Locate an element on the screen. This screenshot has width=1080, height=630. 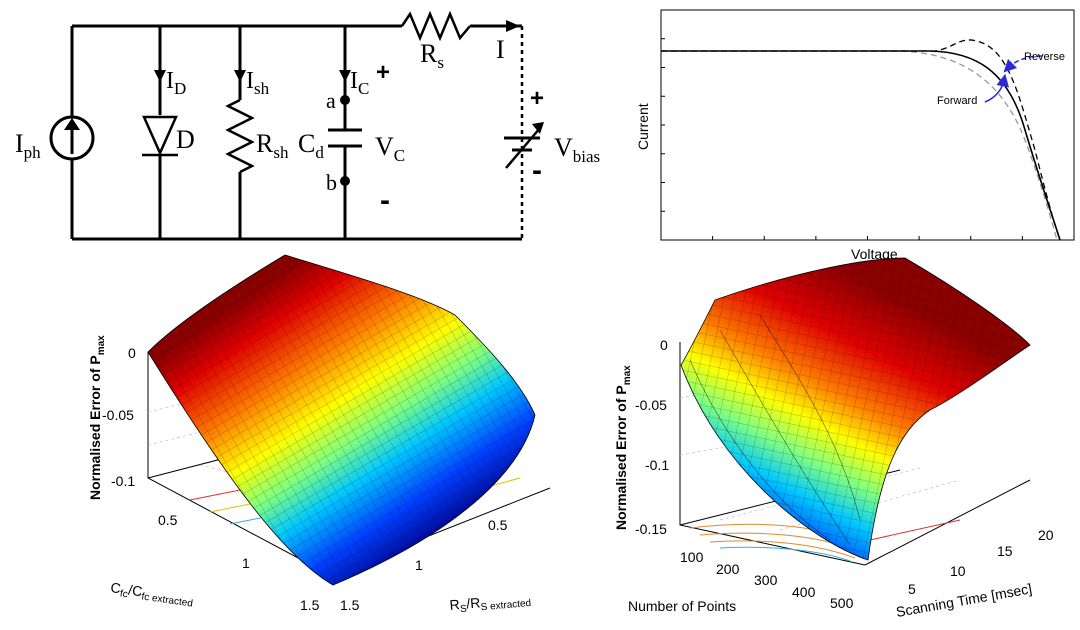
ic-label: I is located at coordinates (354, 81).